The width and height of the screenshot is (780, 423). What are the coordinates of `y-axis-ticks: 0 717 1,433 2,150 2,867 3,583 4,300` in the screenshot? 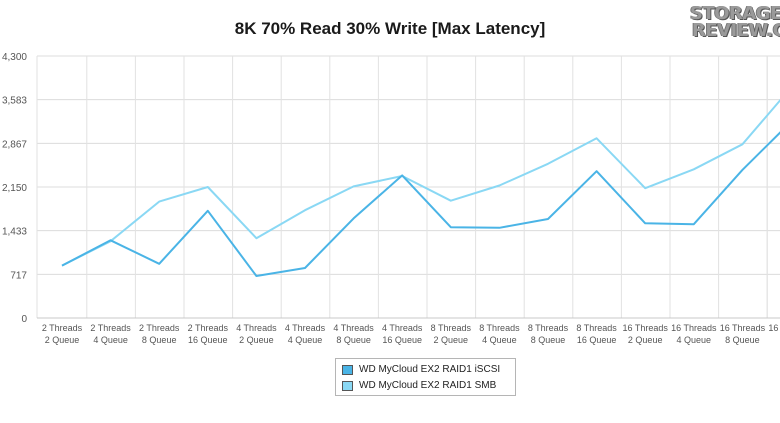 It's located at (14, 188).